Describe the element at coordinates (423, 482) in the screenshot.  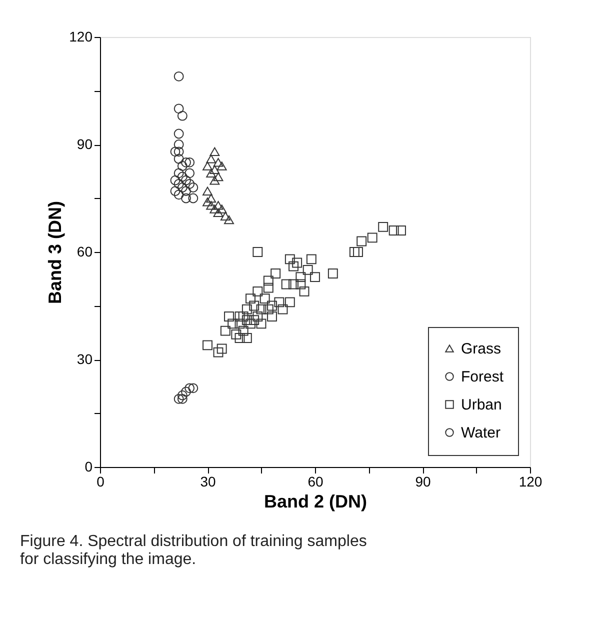
I see `x-tick-label: 90` at that location.